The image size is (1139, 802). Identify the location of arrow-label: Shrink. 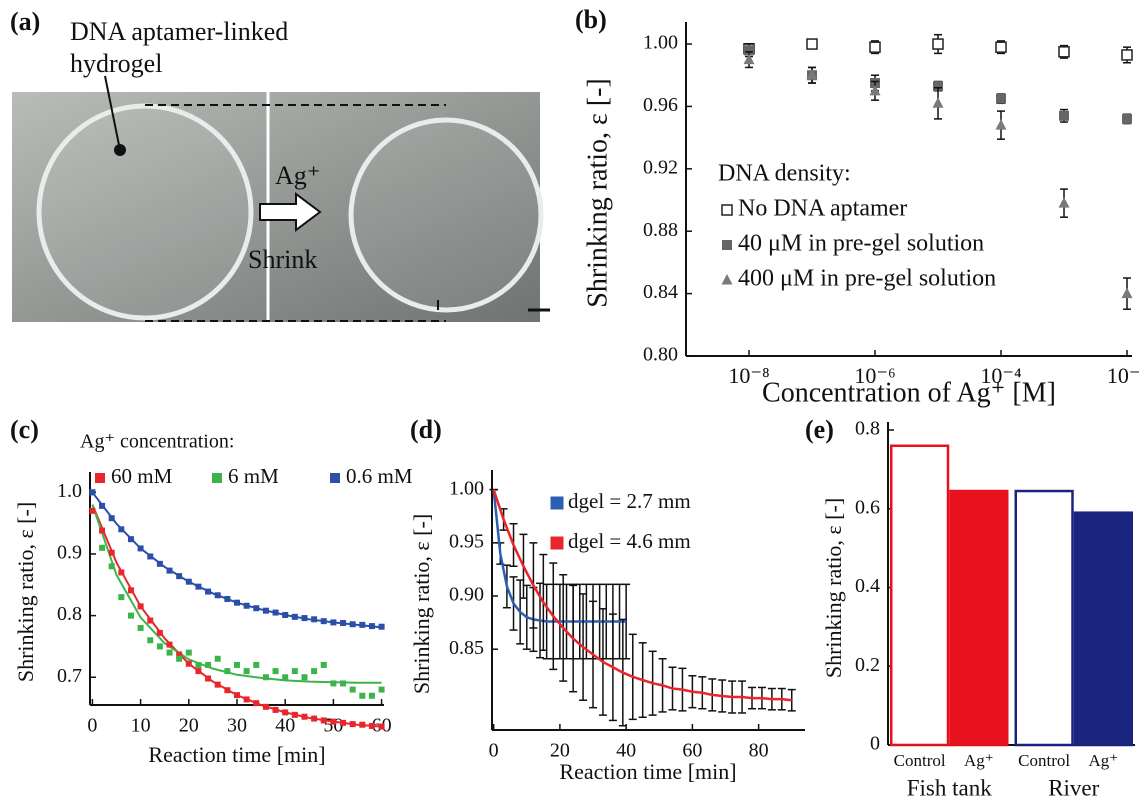
(282, 259).